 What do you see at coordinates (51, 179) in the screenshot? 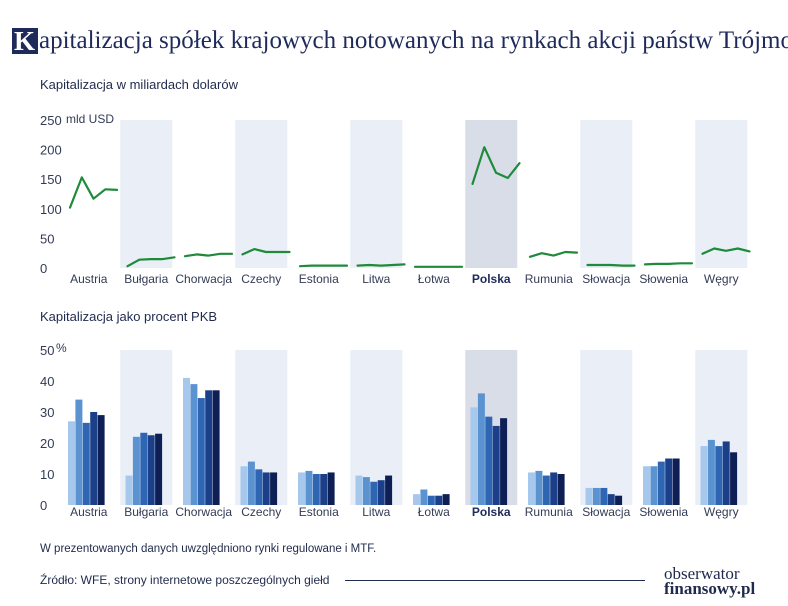
I see `y-tick-label-0: 150` at bounding box center [51, 179].